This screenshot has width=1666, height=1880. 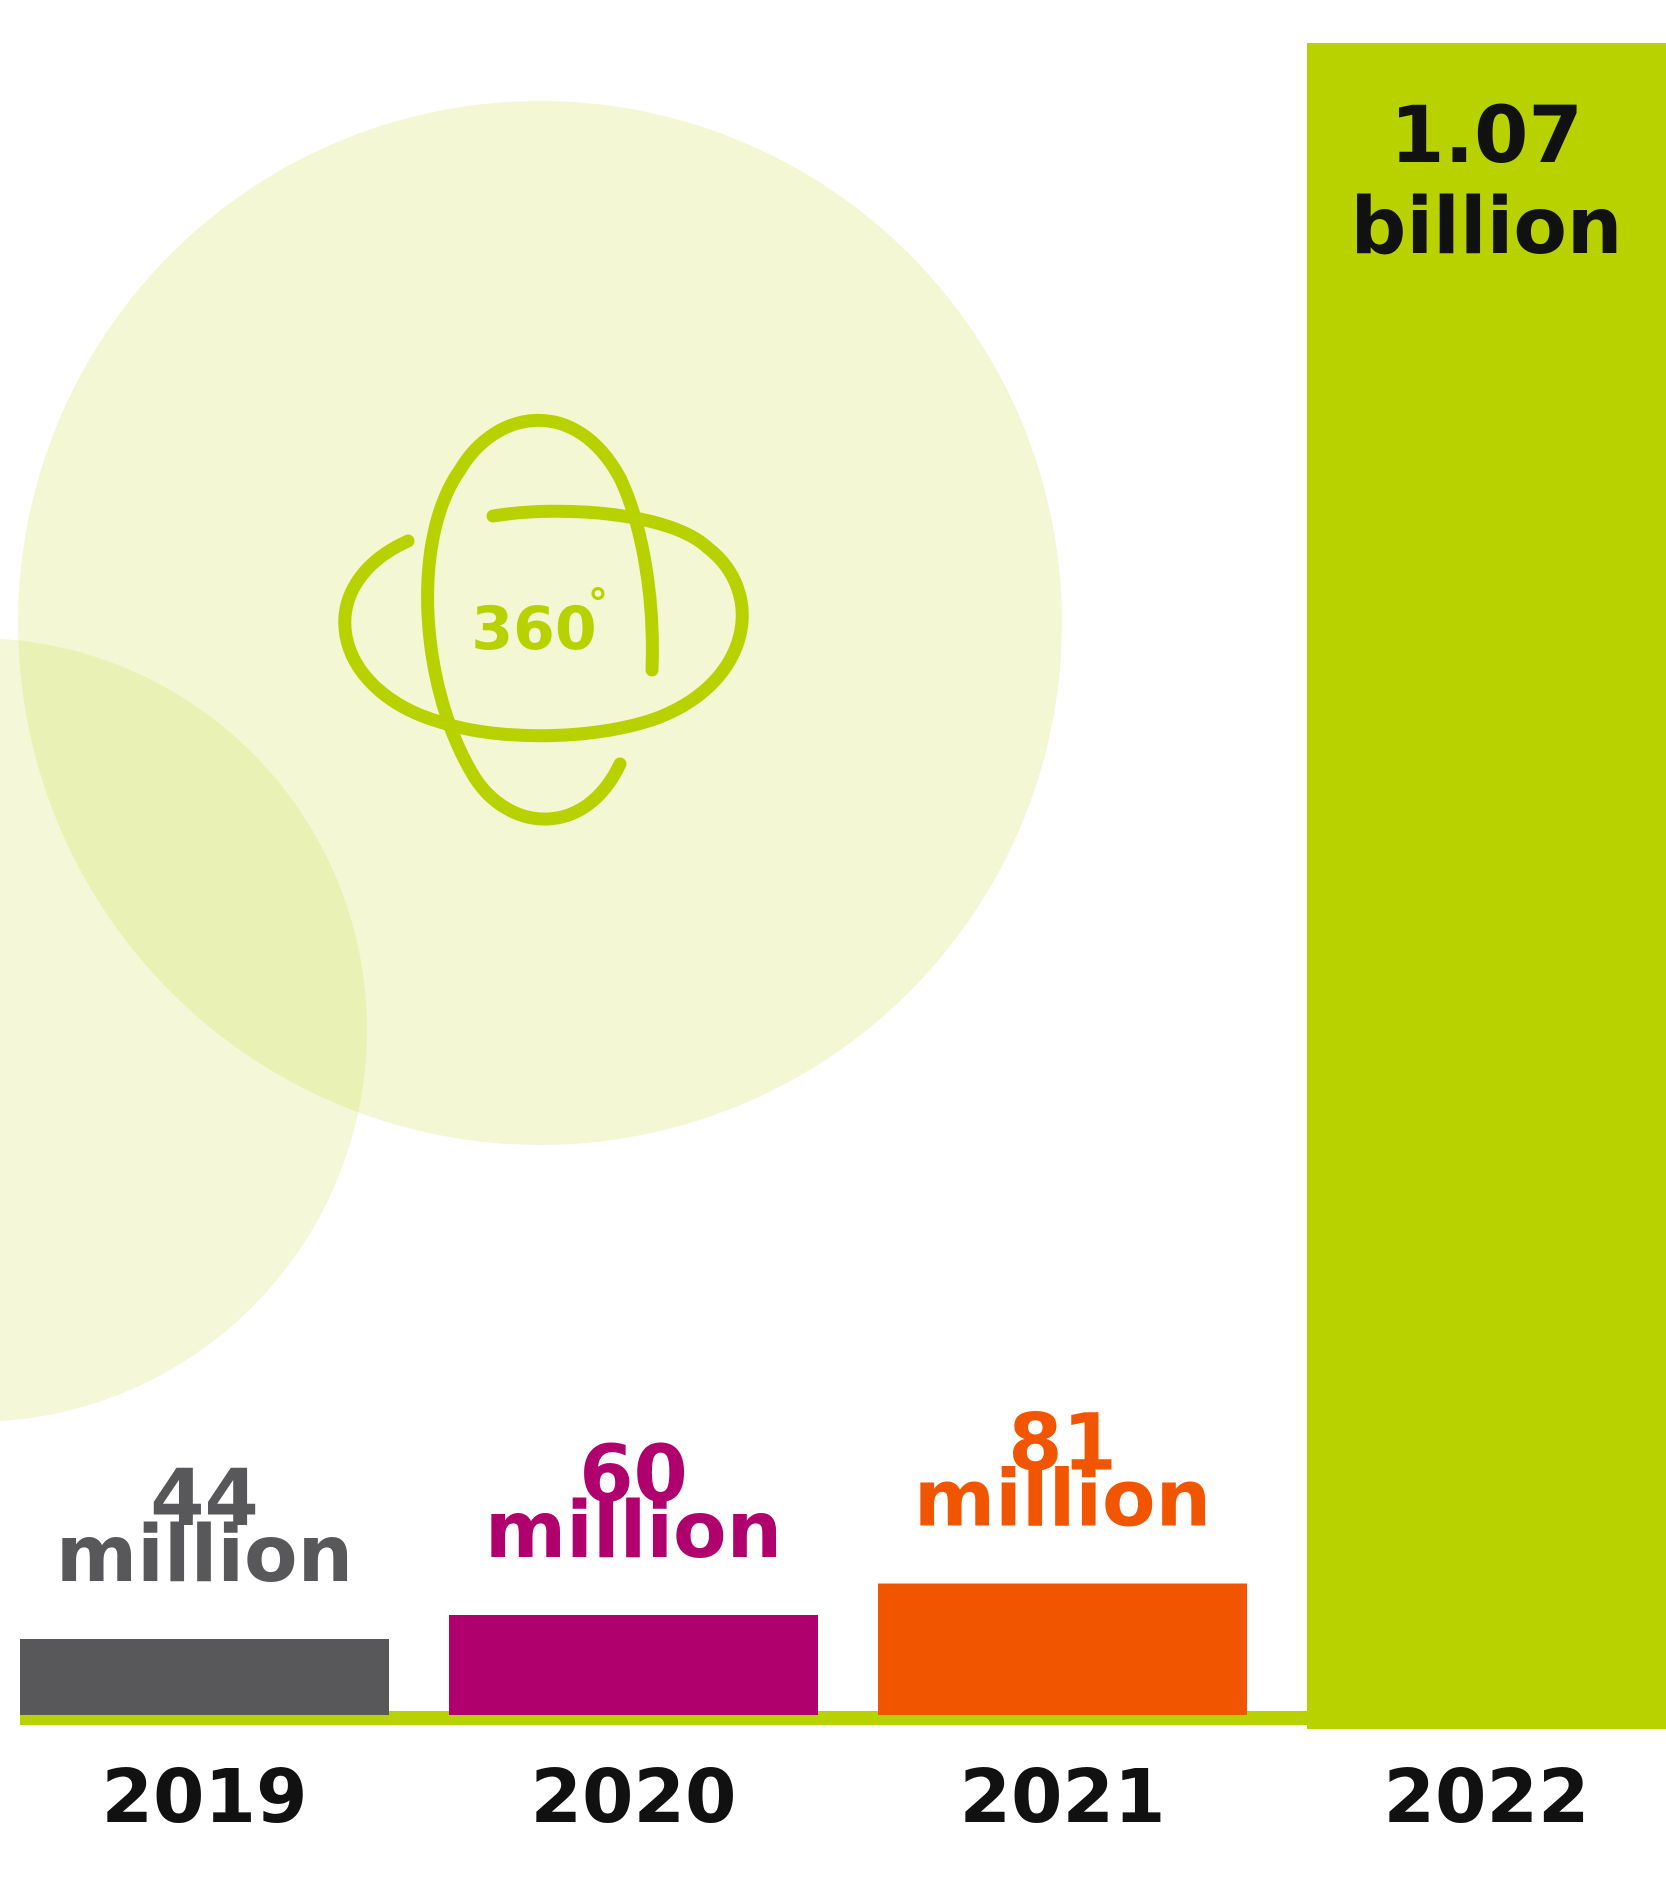 I want to click on bg-circle-small, so click(x=183, y=1030).